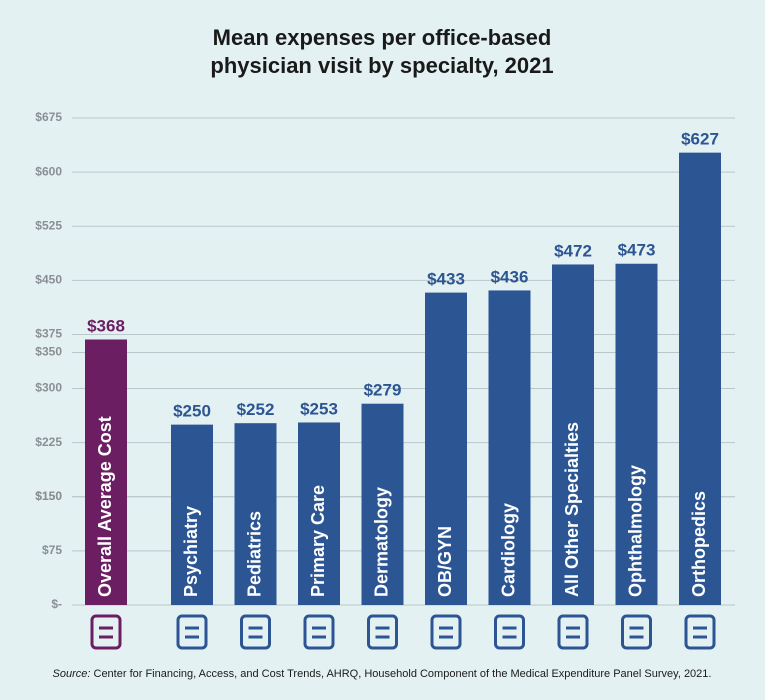 The height and width of the screenshot is (700, 765). Describe the element at coordinates (383, 390) in the screenshot. I see `value-label: $279` at that location.